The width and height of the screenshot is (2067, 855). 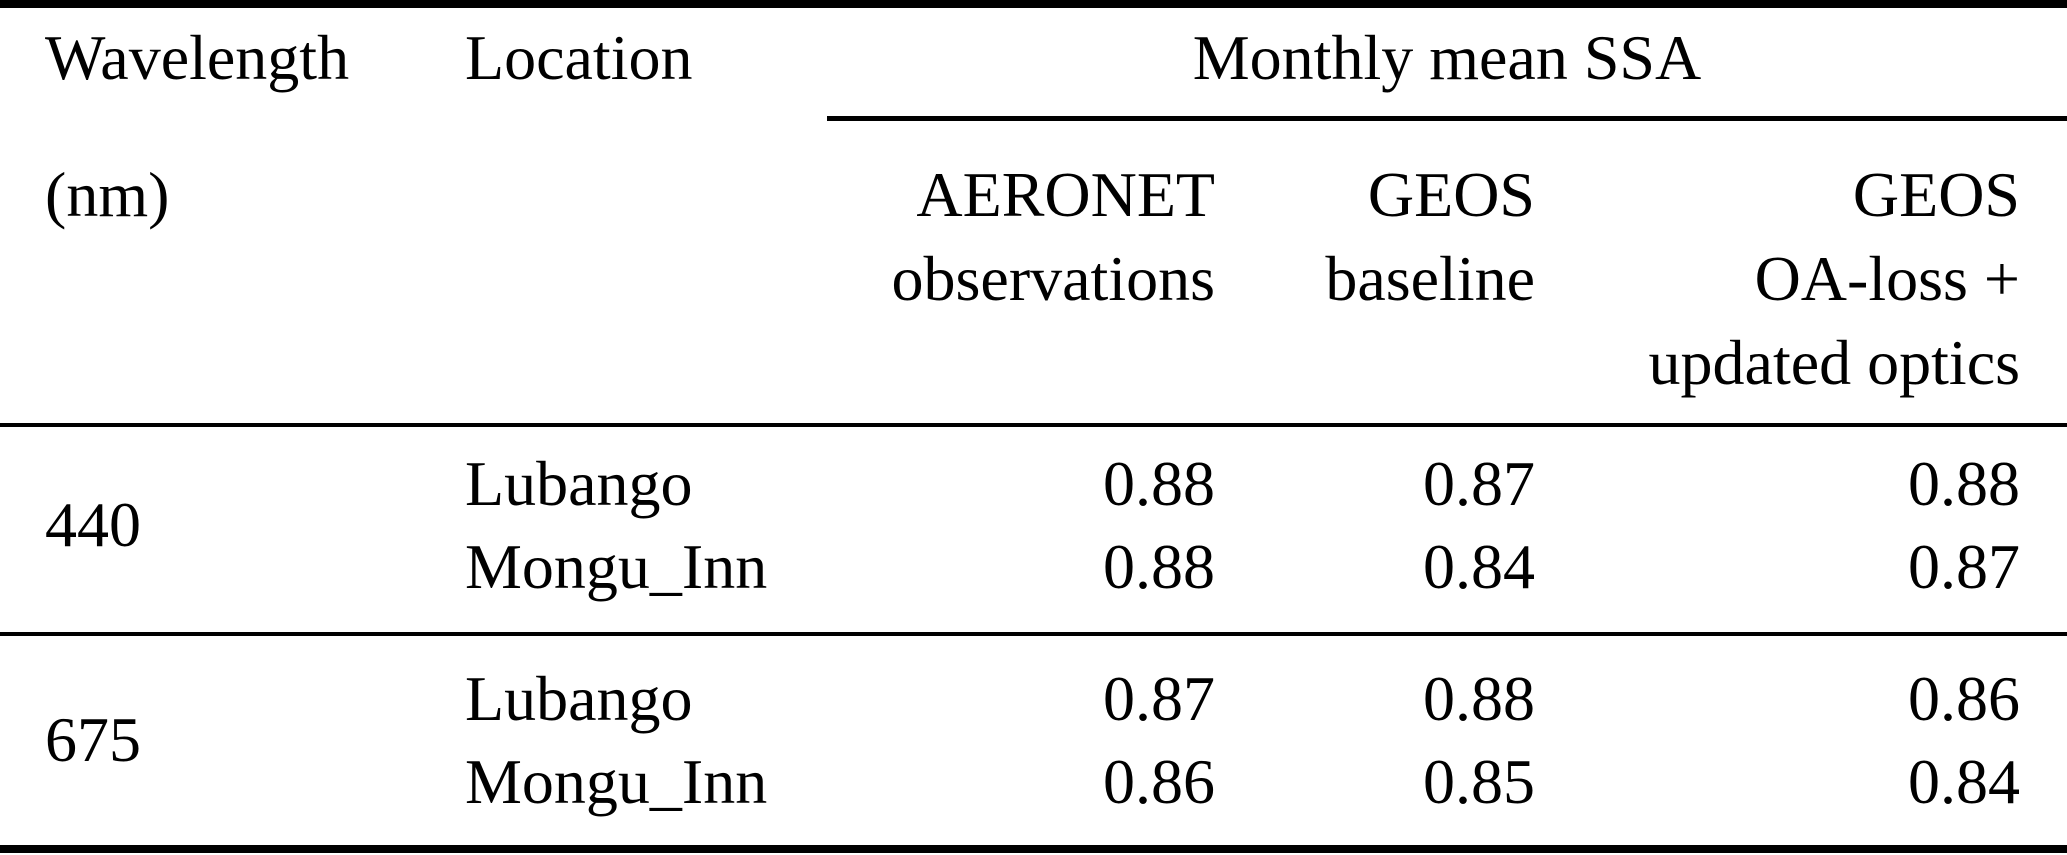 I want to click on header-aeronet-line2: observations, so click(x=1053, y=278).